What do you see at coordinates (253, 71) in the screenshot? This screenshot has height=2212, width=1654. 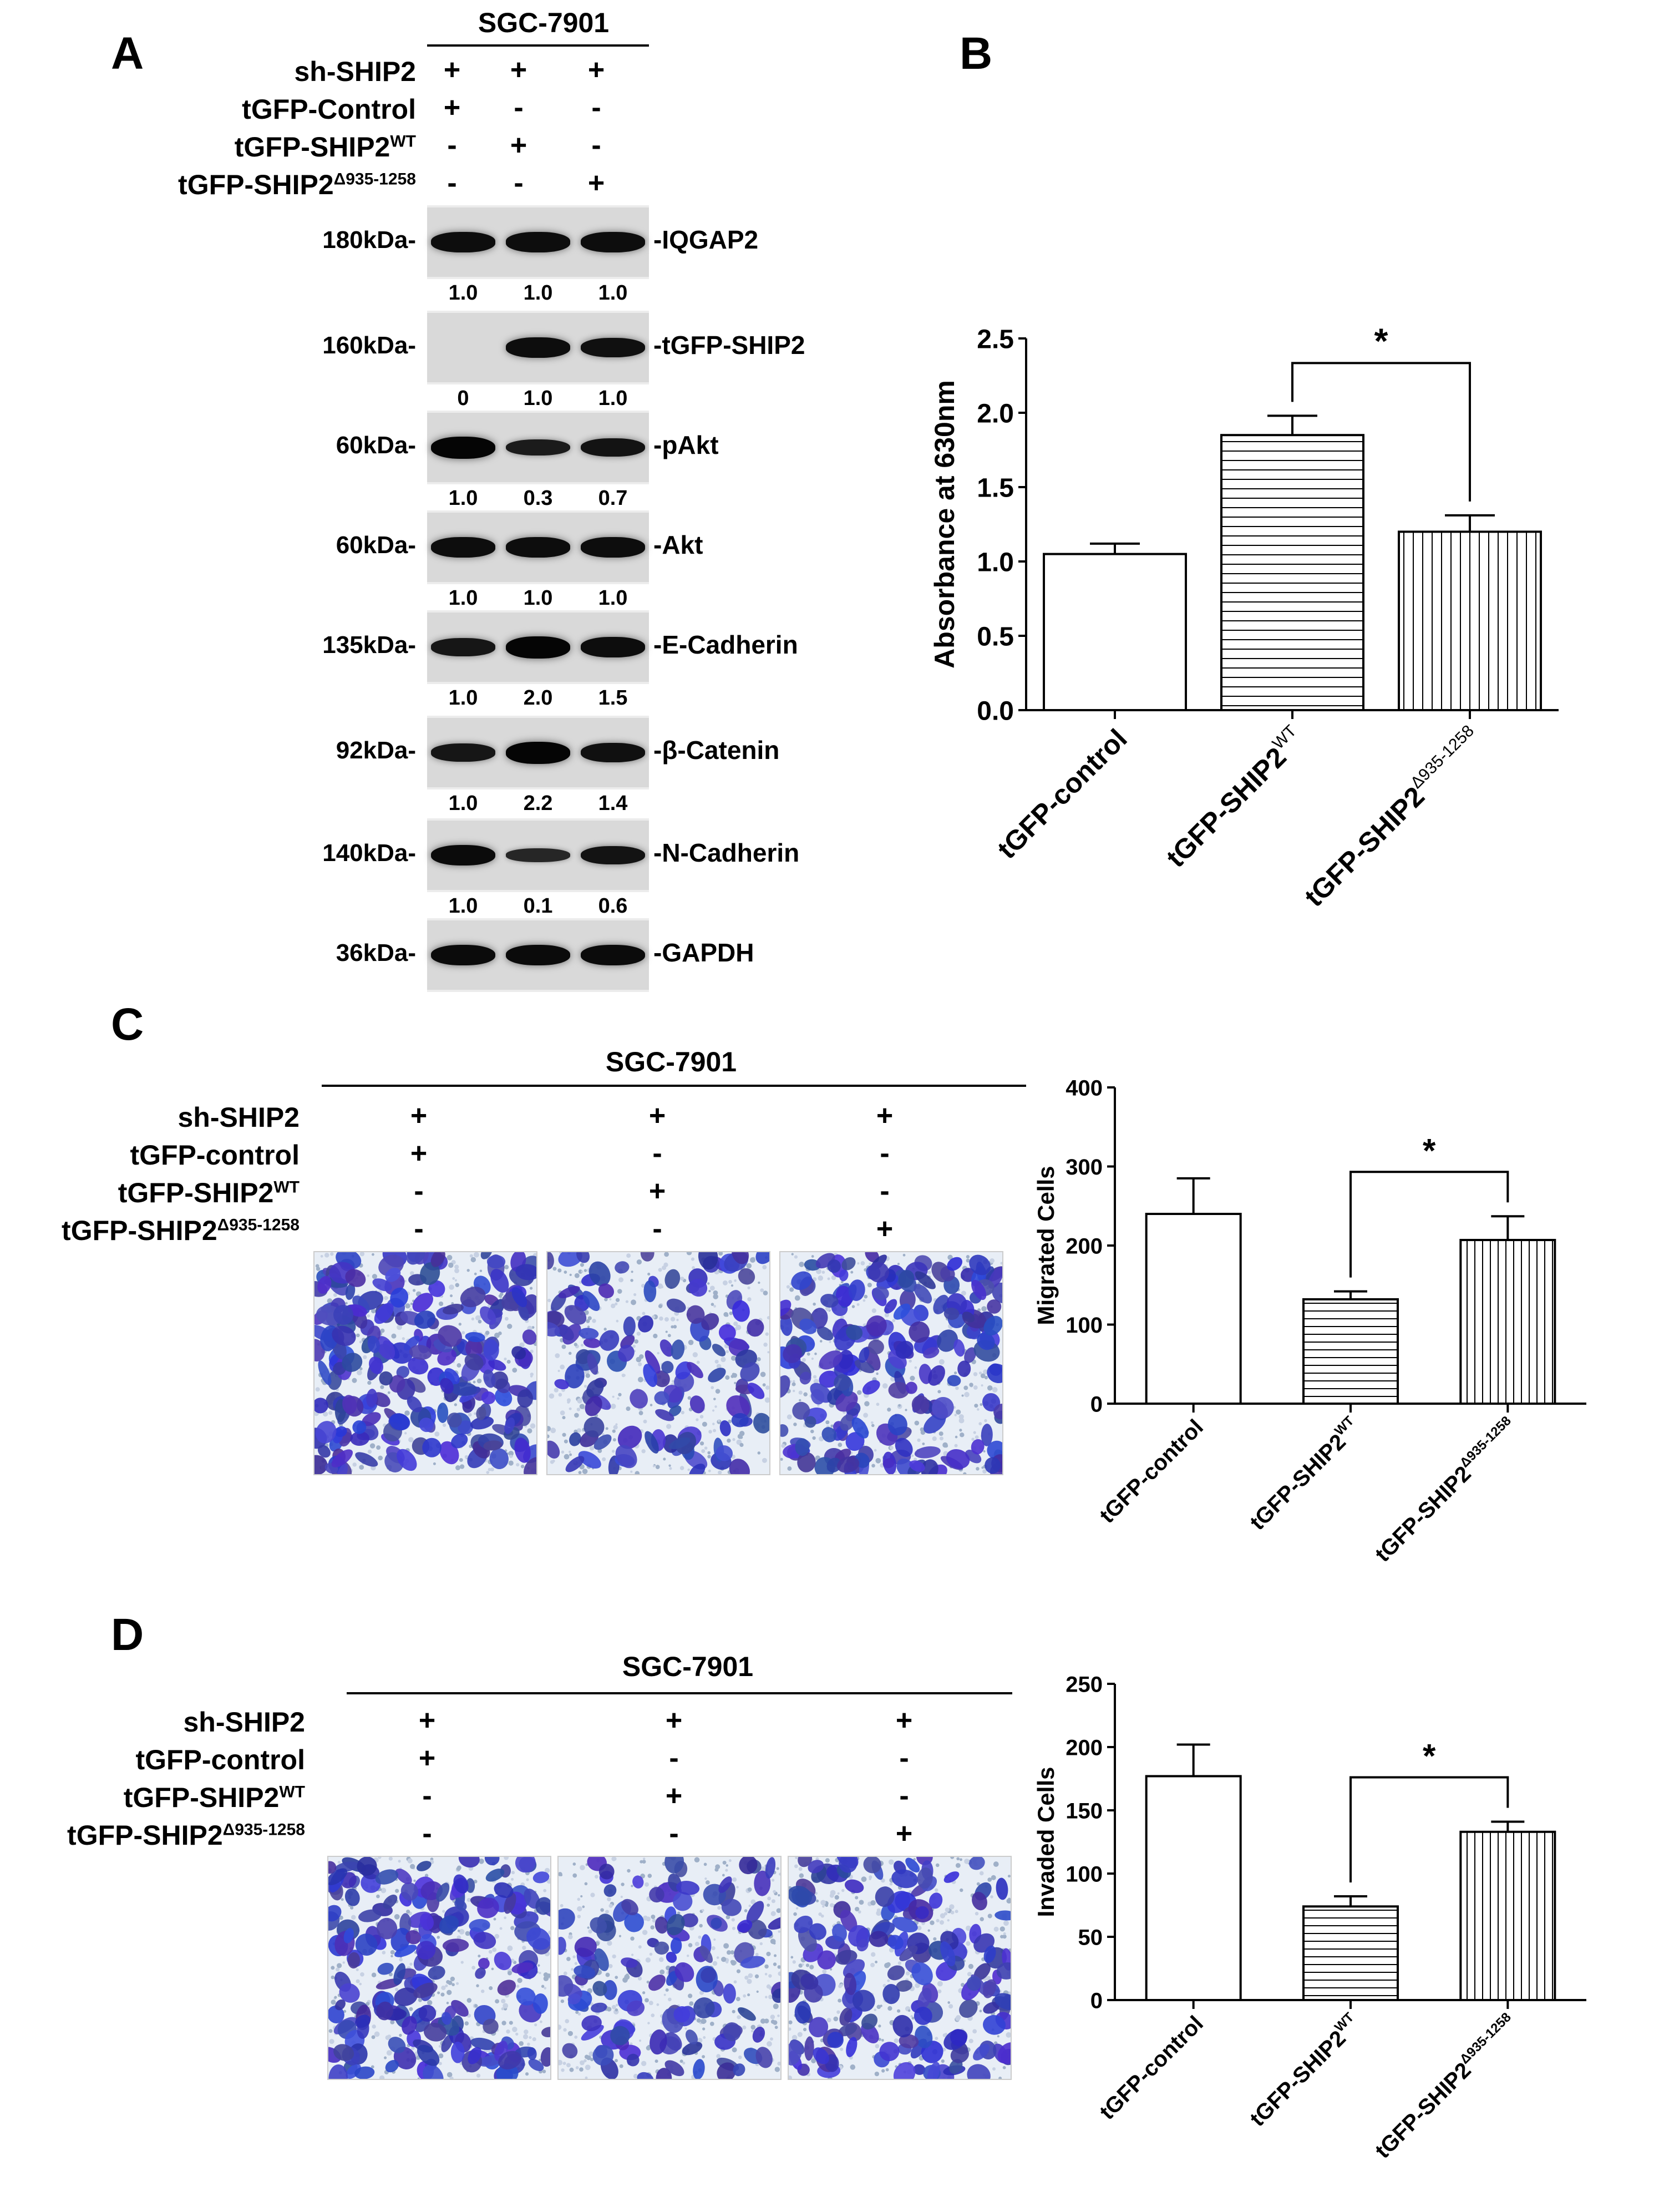 I see `a-condition-label: sh-SHIP2` at bounding box center [253, 71].